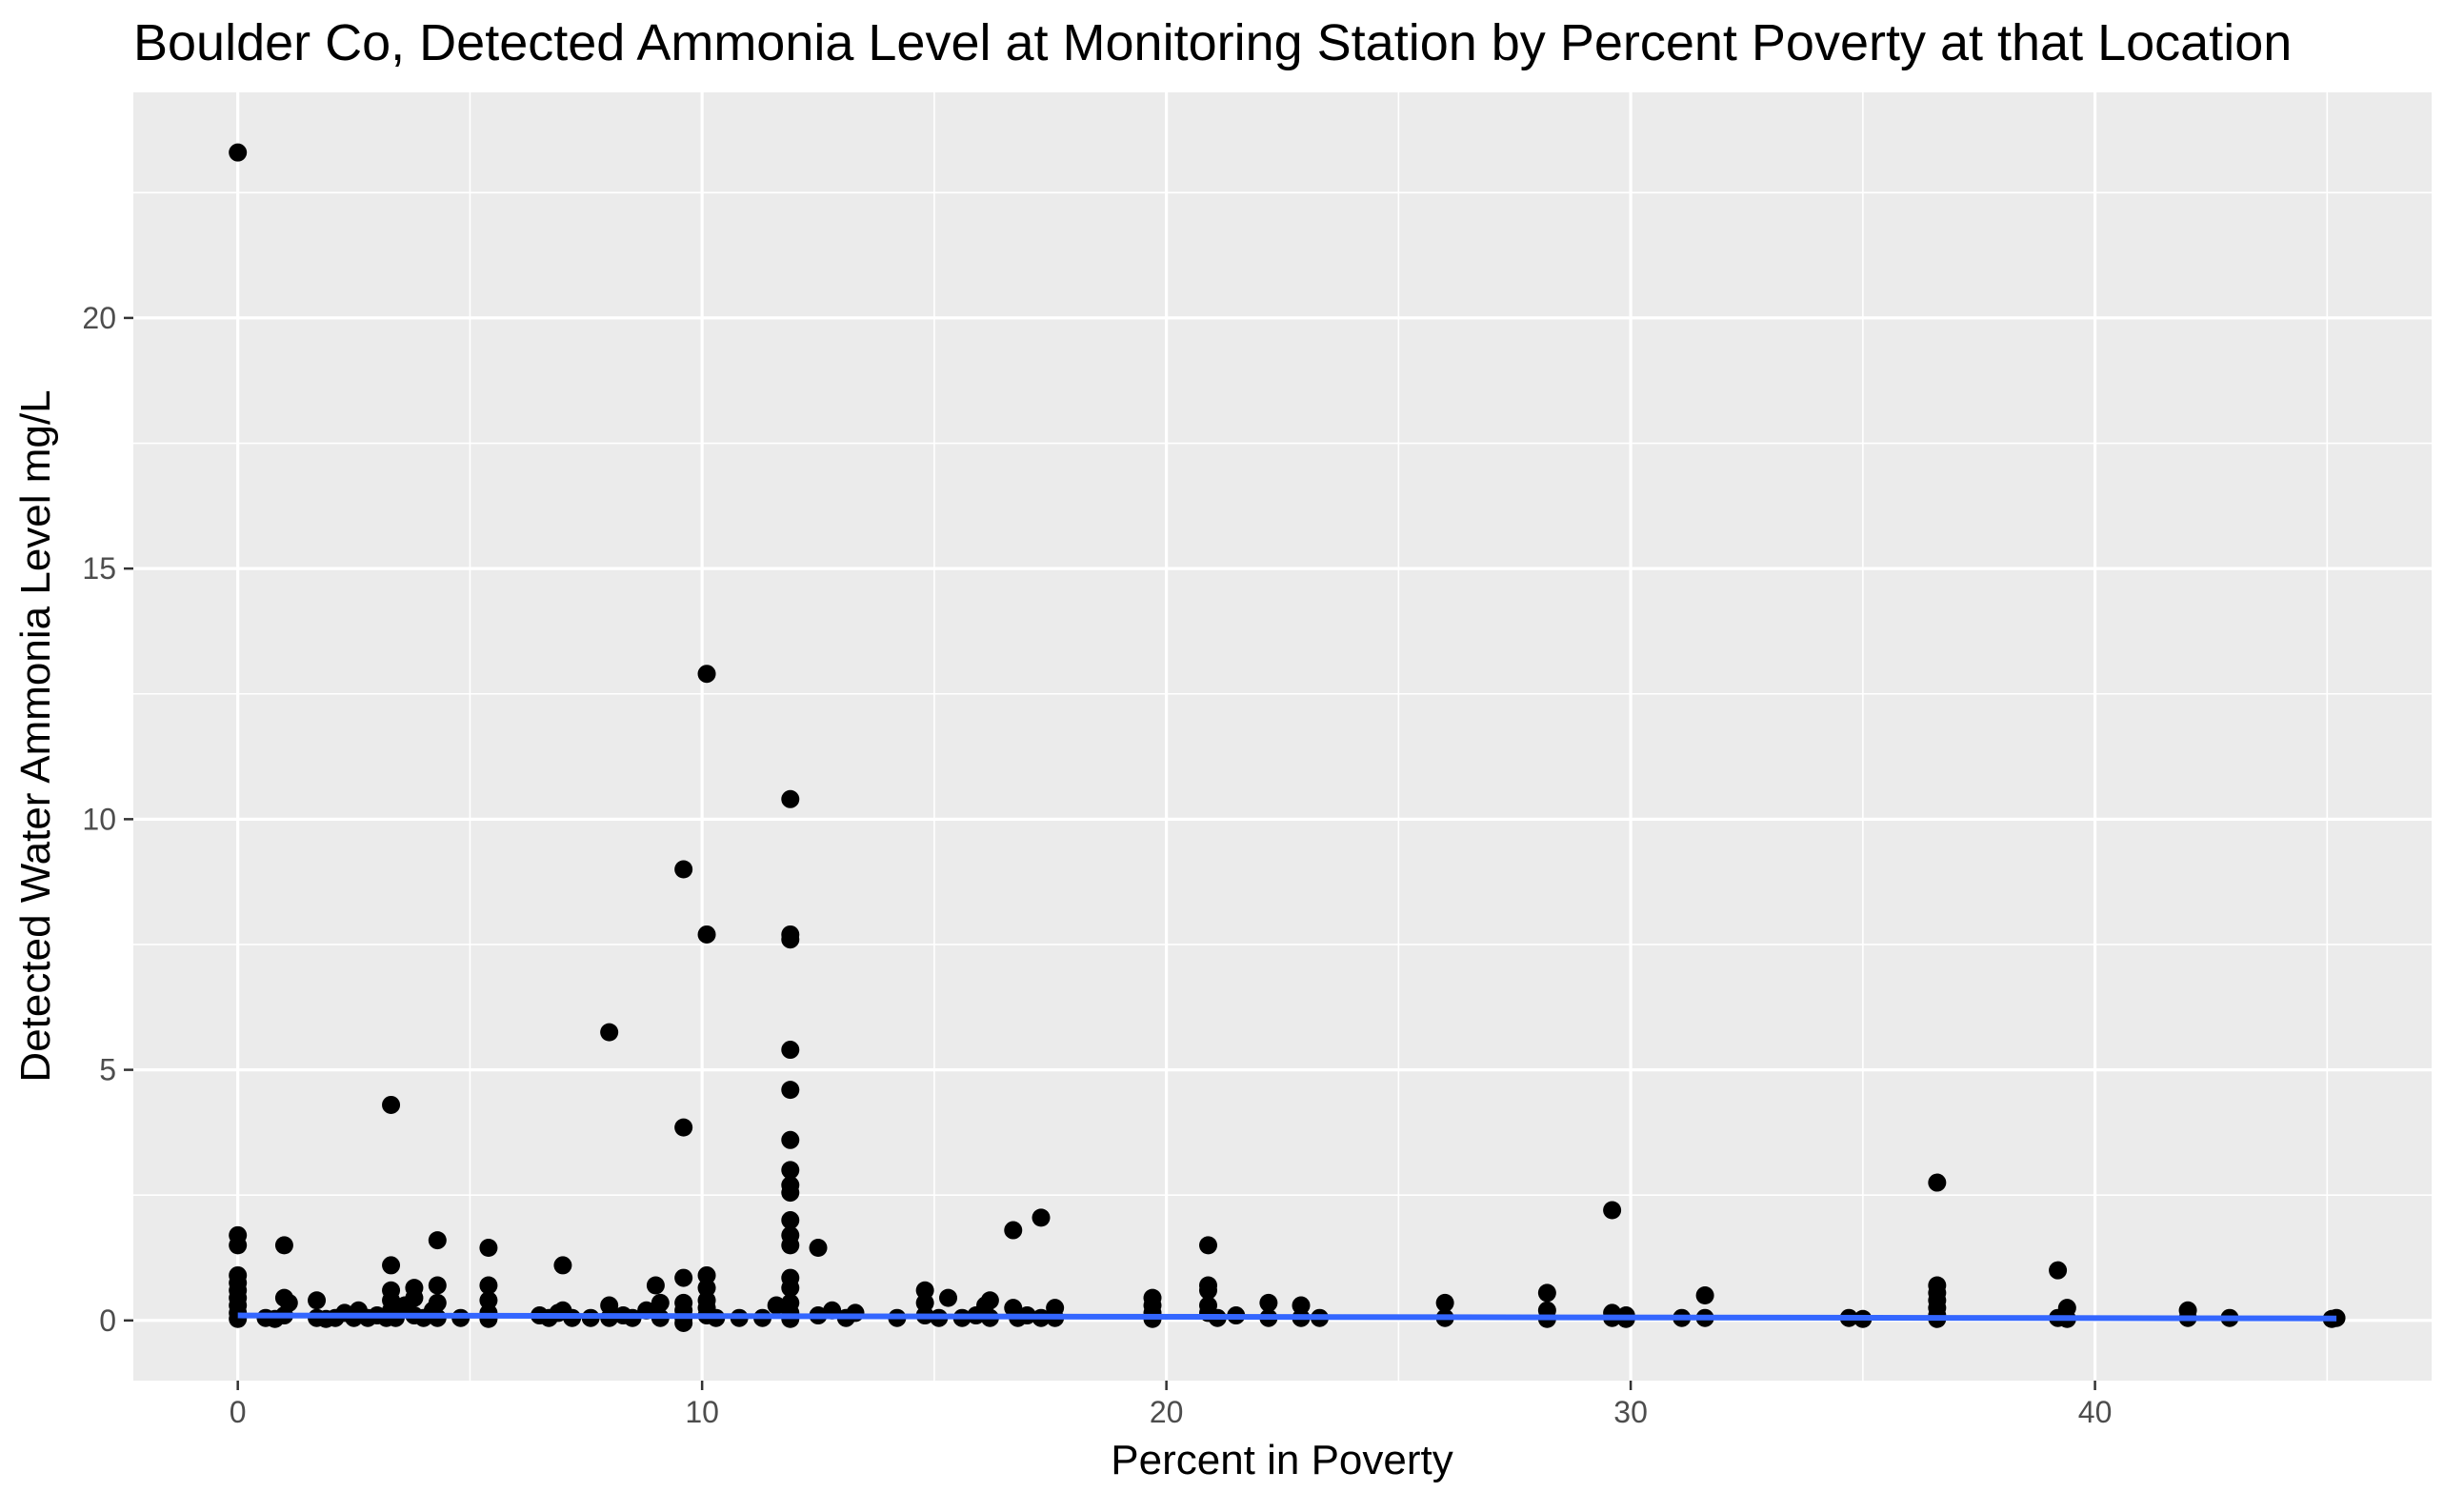 Image resolution: width=2444 pixels, height=1512 pixels. Describe the element at coordinates (1282, 1460) in the screenshot. I see `x-axis-title: Percent in Poverty` at that location.